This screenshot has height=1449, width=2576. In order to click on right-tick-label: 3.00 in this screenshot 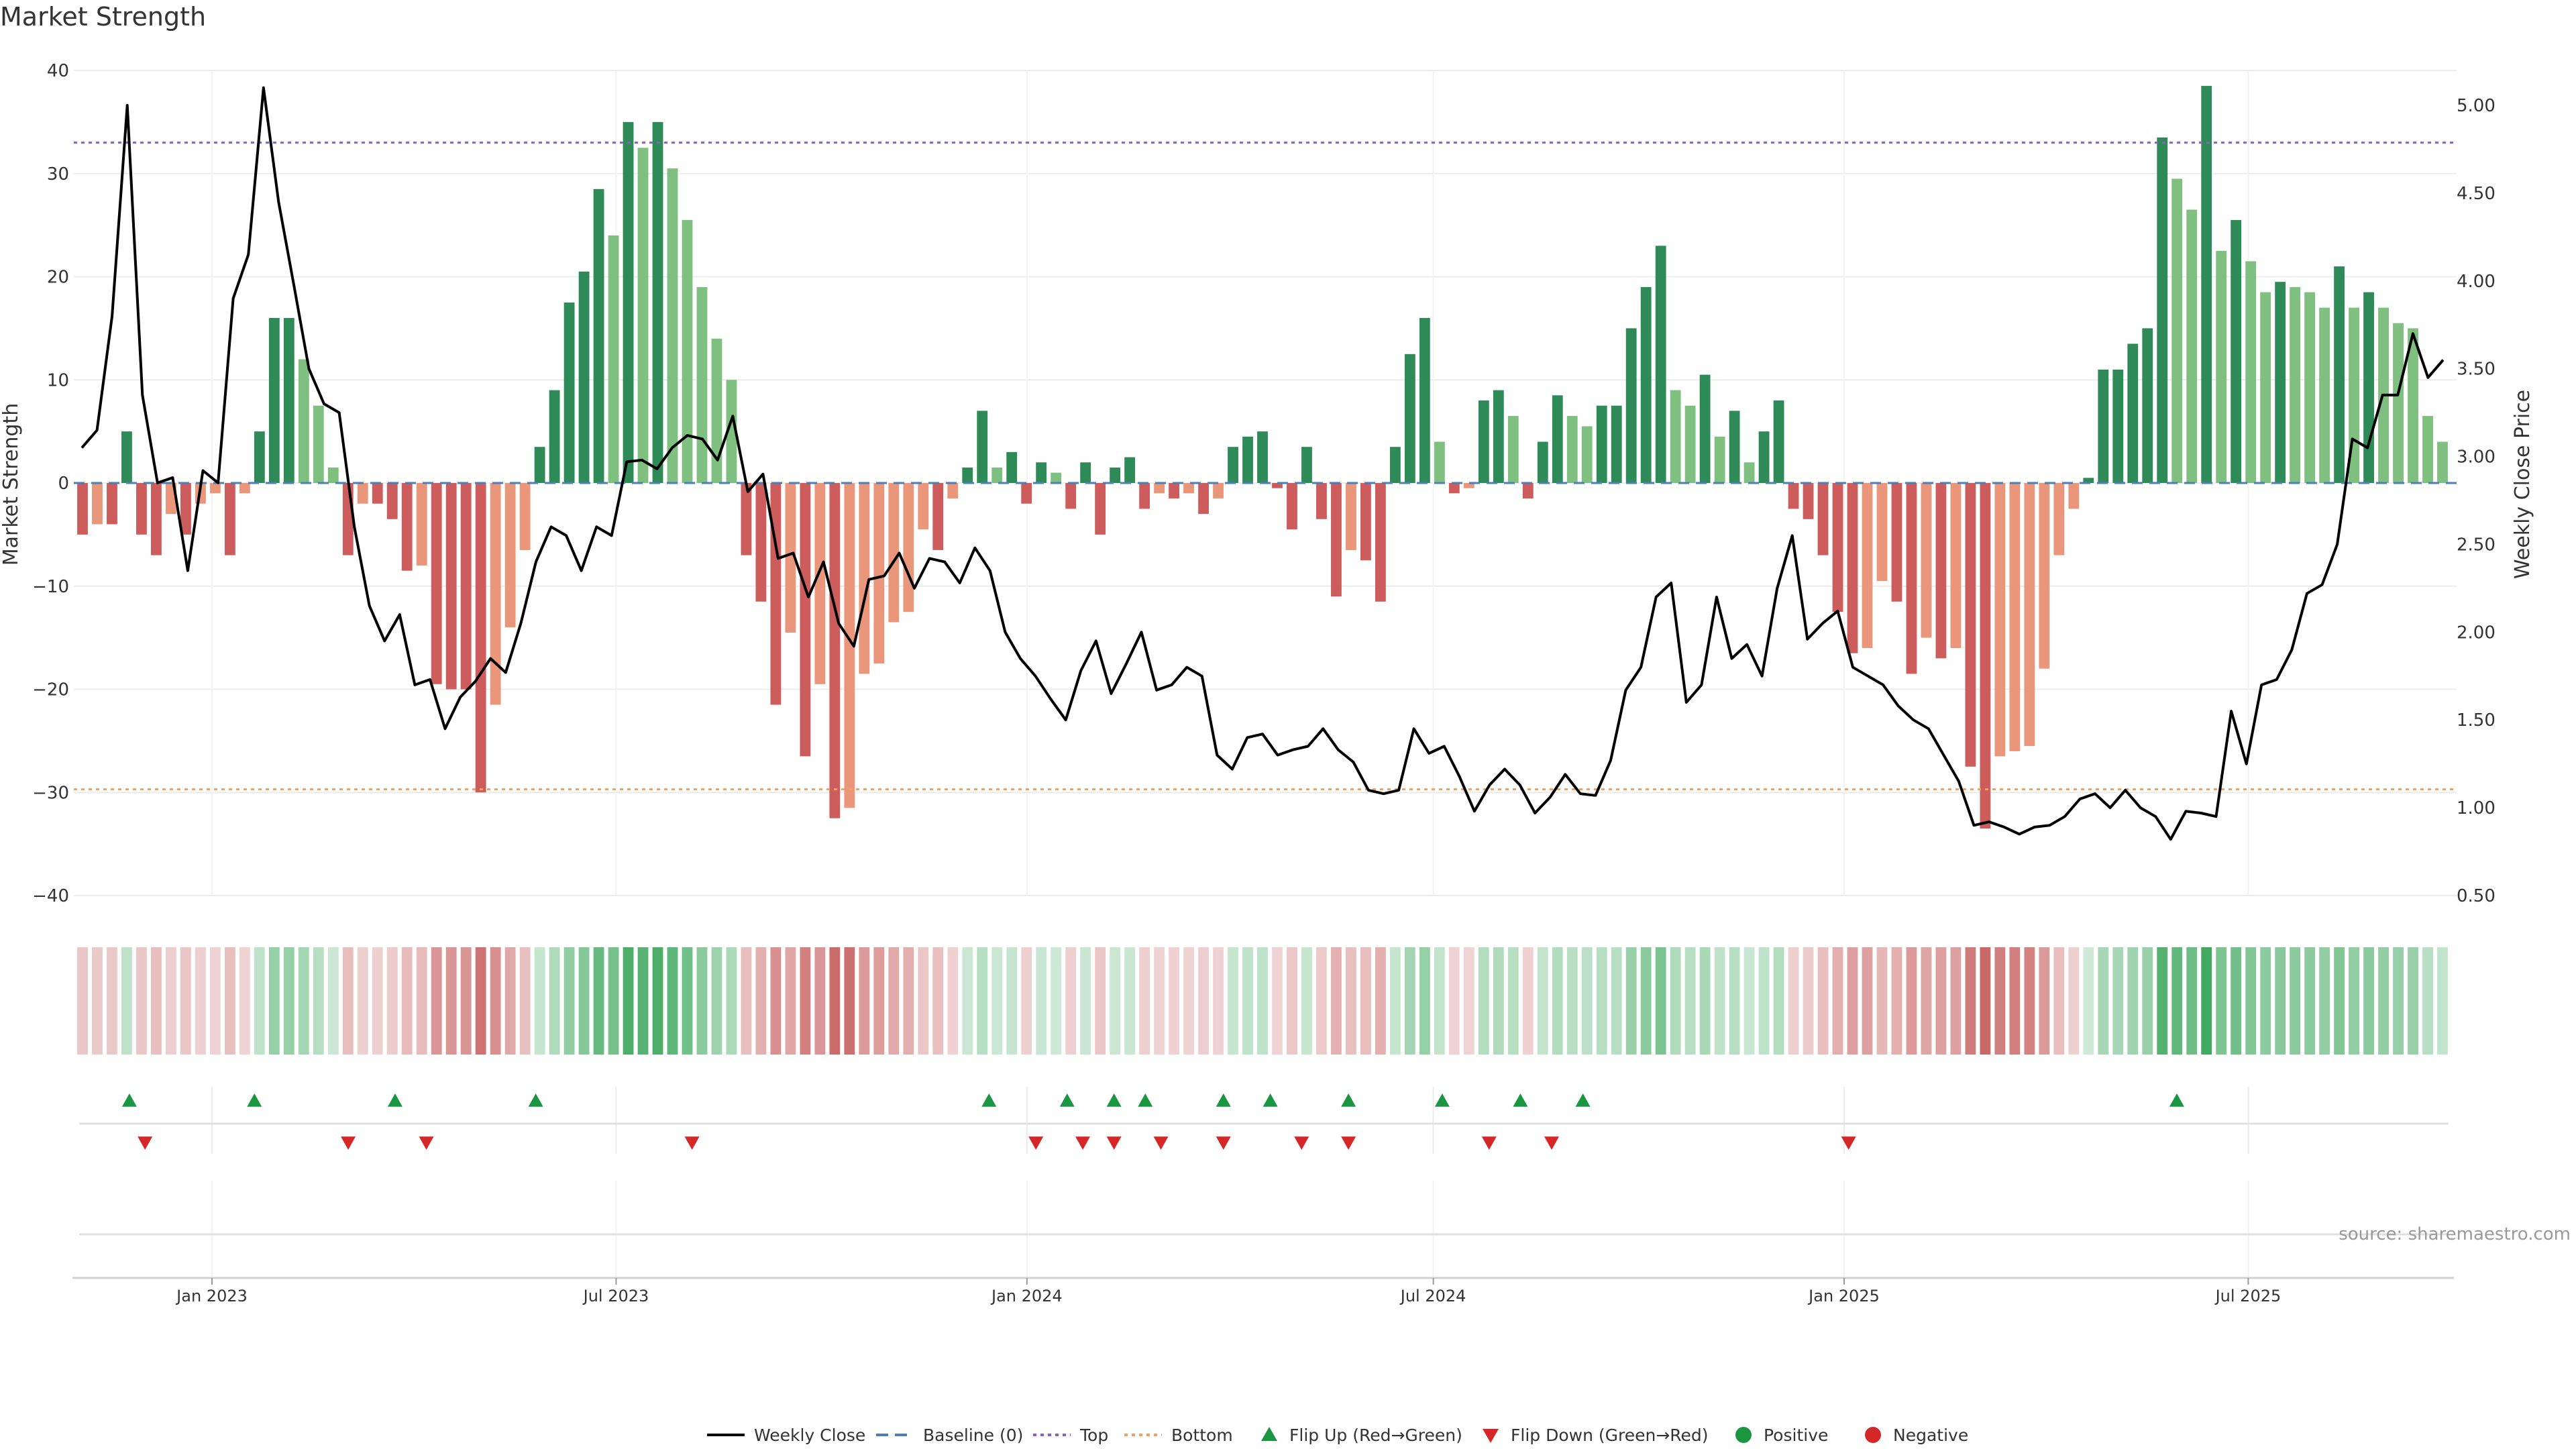, I will do `click(2476, 457)`.